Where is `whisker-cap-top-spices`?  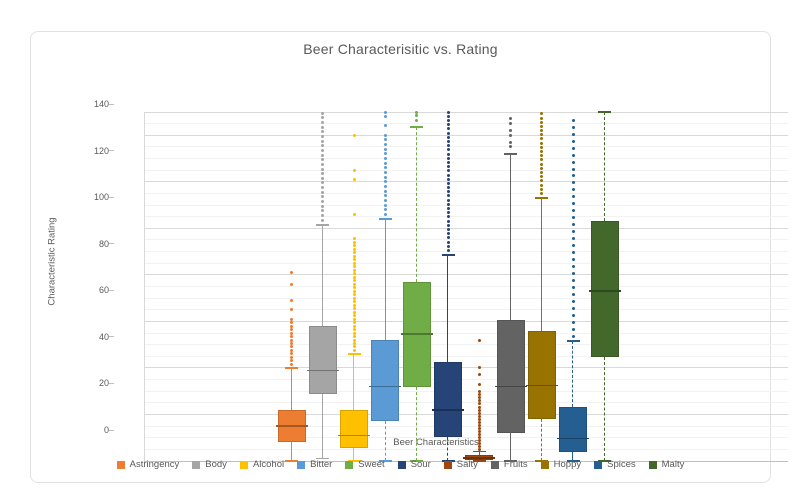 whisker-cap-top-spices is located at coordinates (573, 341).